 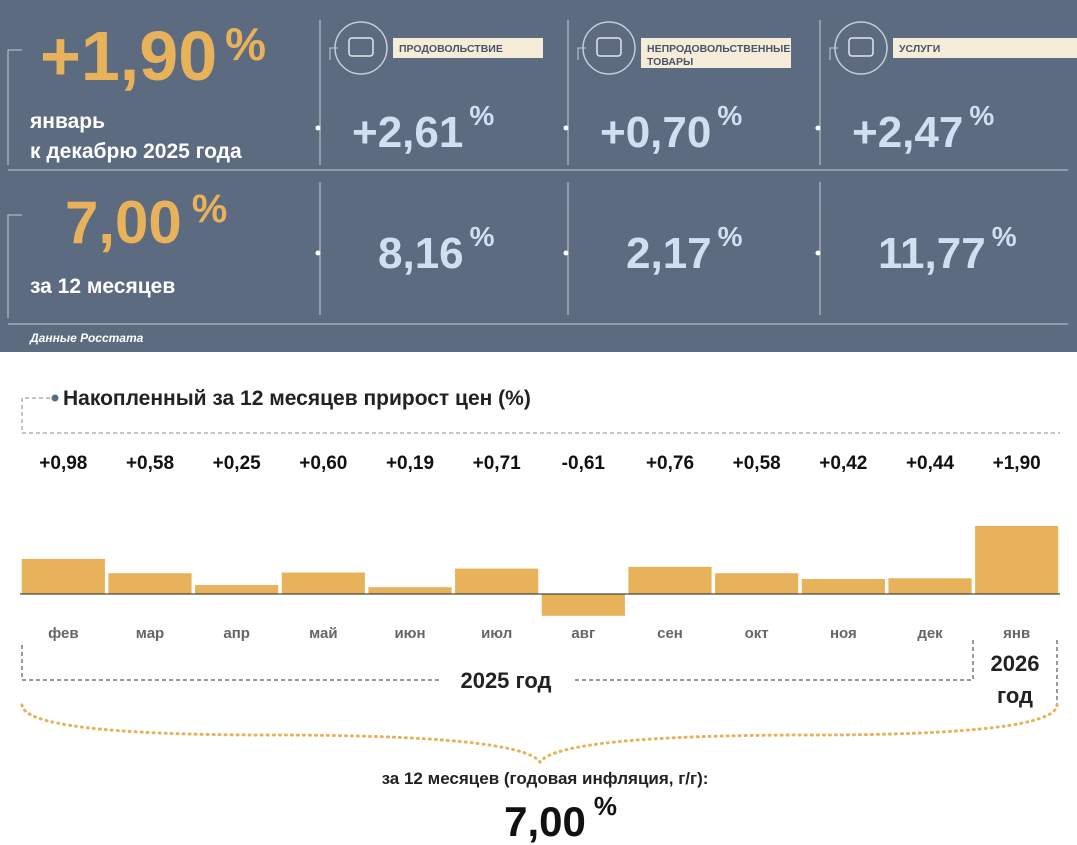 I want to click on group-label: УСЛУГИ, so click(x=919, y=49).